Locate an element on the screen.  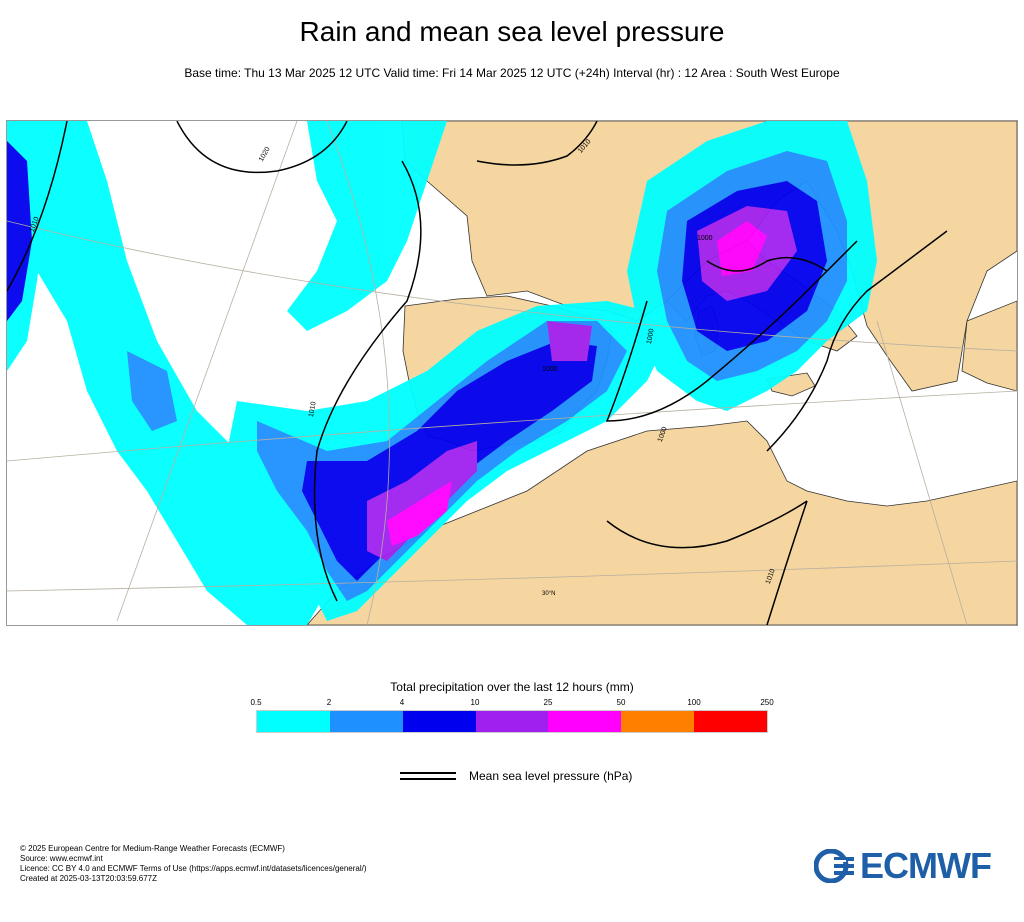
legend-tick: 10 is located at coordinates (475, 702).